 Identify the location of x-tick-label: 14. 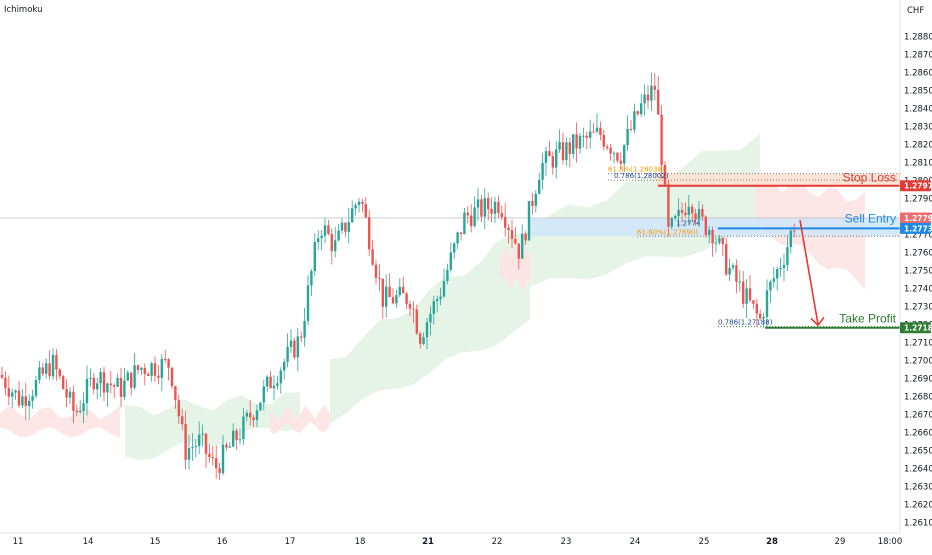
(88, 542).